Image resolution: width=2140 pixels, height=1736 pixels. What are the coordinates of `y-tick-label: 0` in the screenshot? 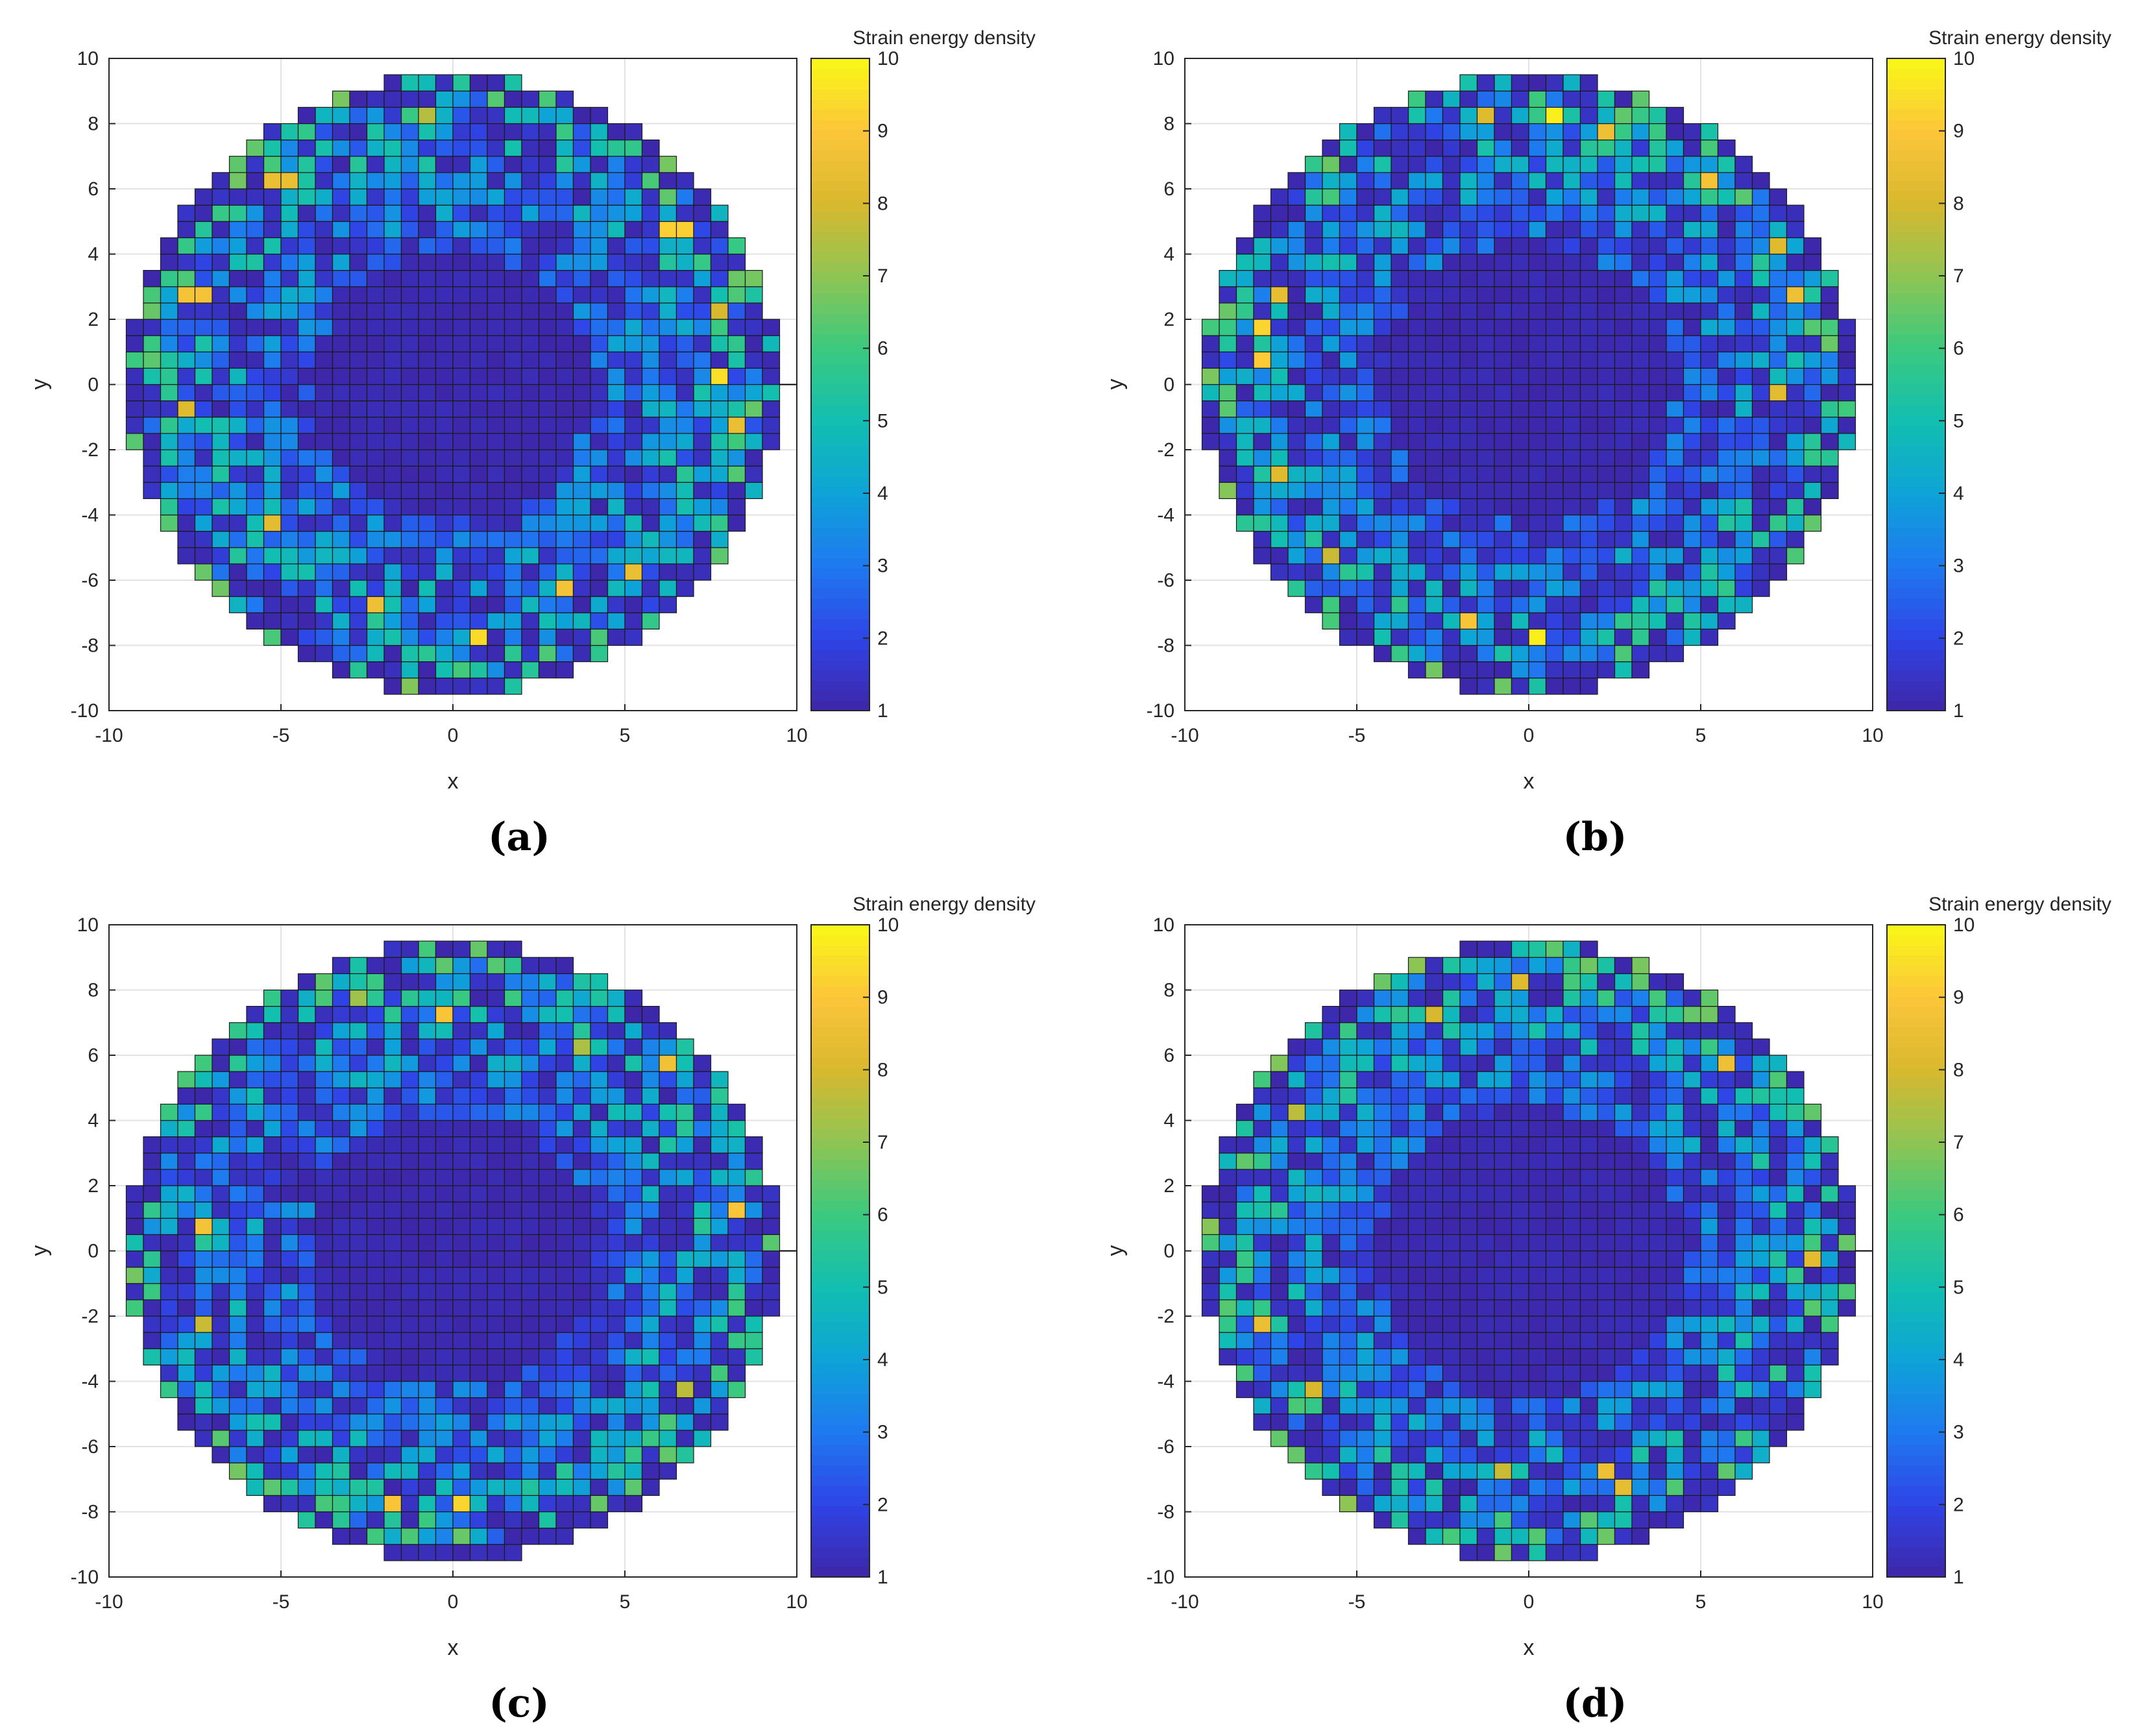 It's located at (1169, 385).